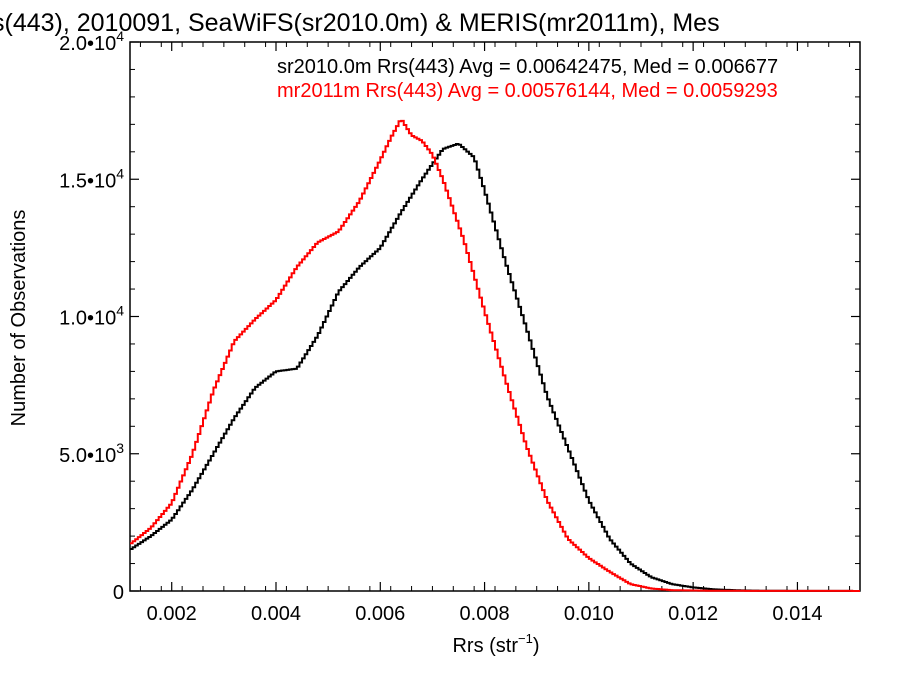 This screenshot has width=900, height=675. What do you see at coordinates (118, 593) in the screenshot?
I see `y-tick-label: 0` at bounding box center [118, 593].